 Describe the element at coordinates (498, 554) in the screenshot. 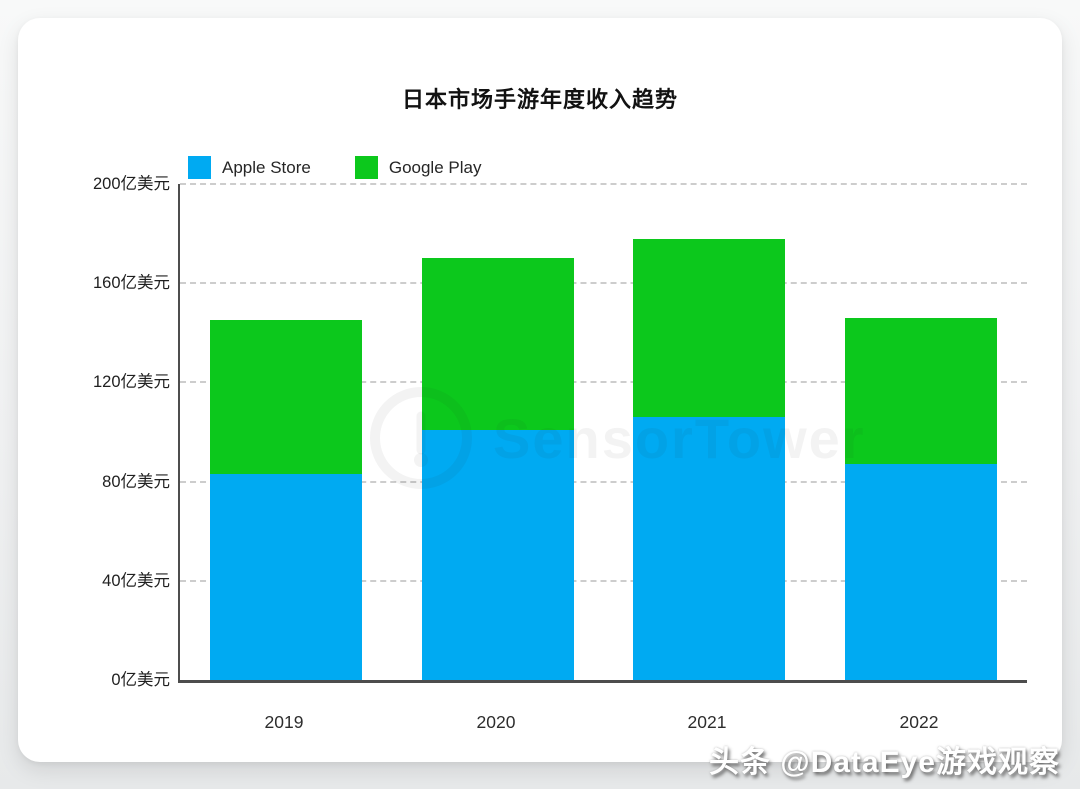

I see `bar-segment-2020-apple-store` at that location.